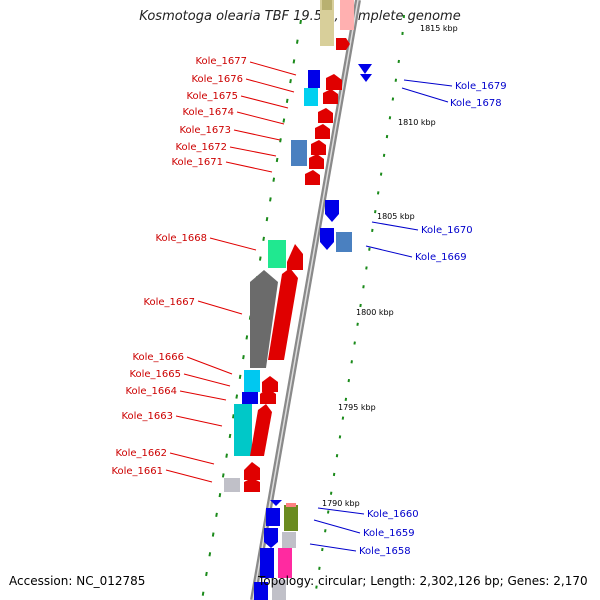  Describe the element at coordinates (441, 257) in the screenshot. I see `gene-label: Kole_1669` at that location.